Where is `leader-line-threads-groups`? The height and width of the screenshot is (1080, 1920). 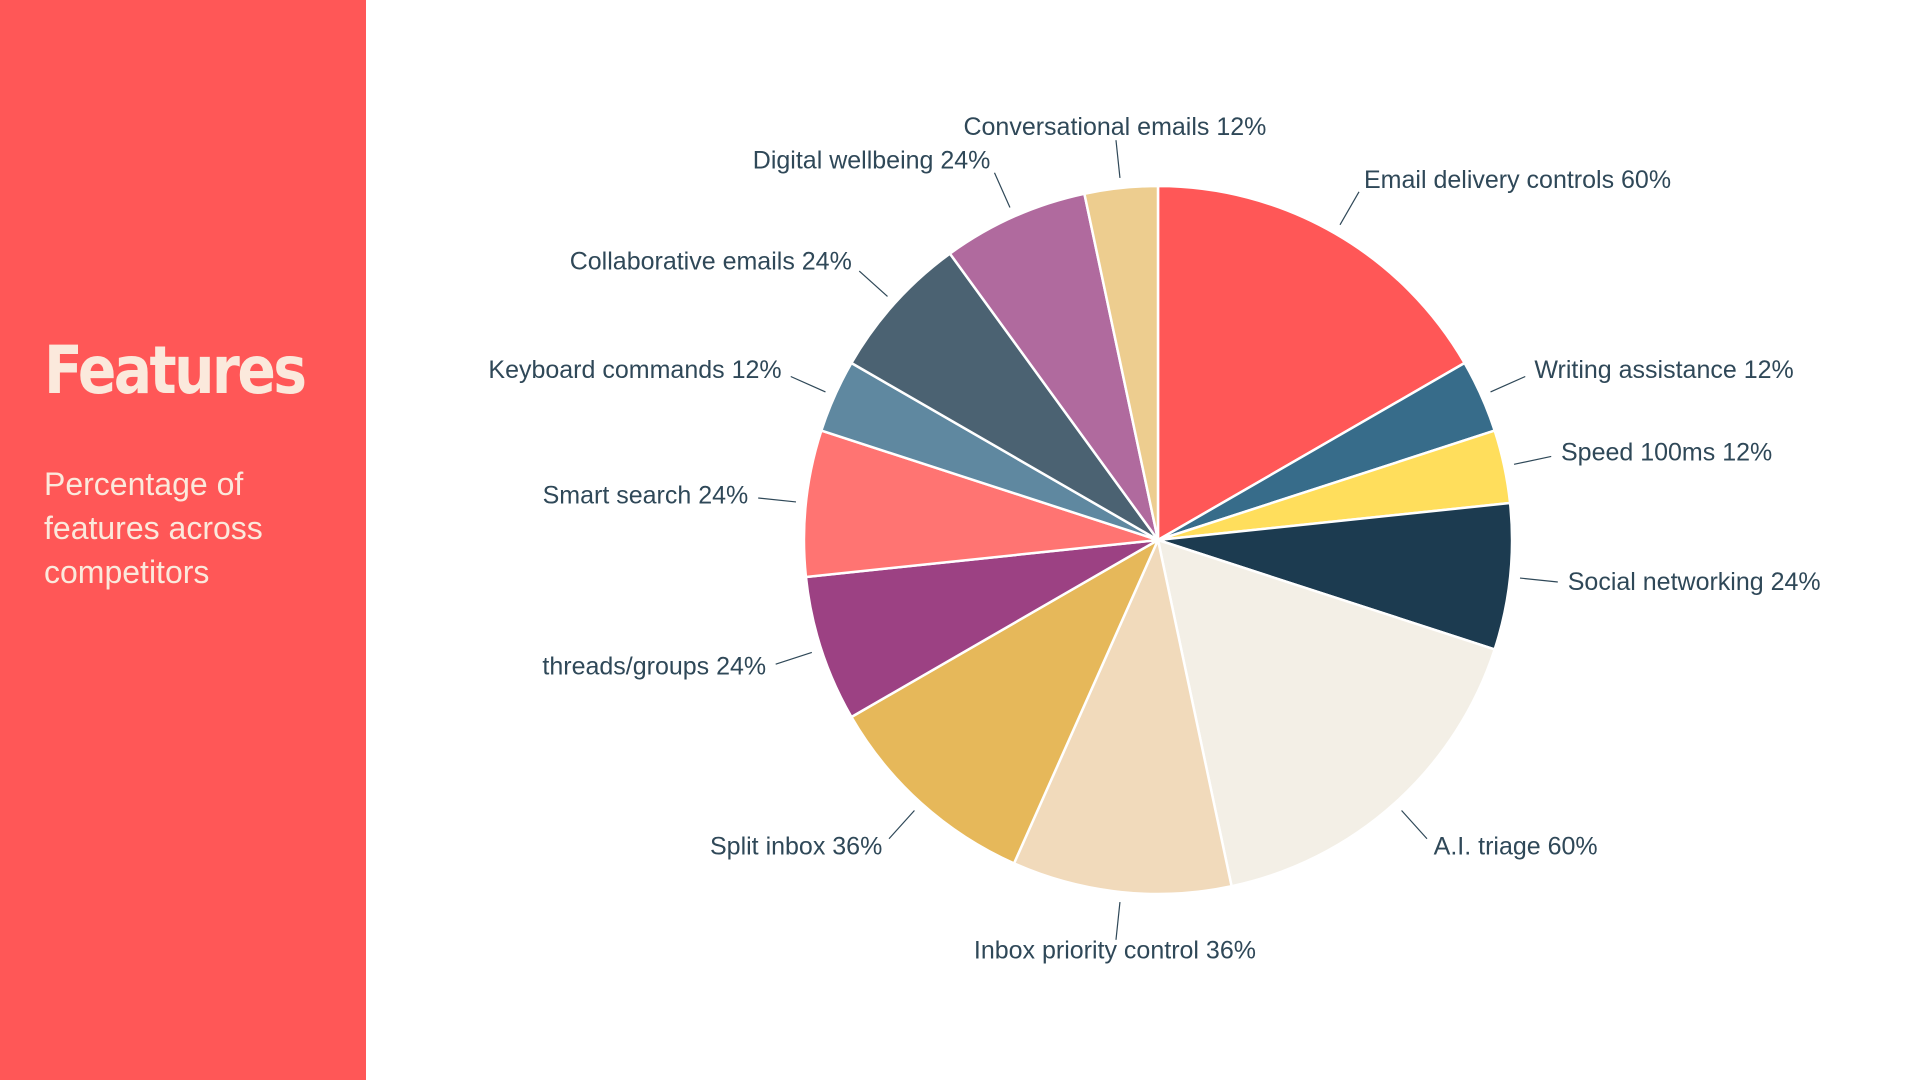
leader-line-threads-groups is located at coordinates (794, 658).